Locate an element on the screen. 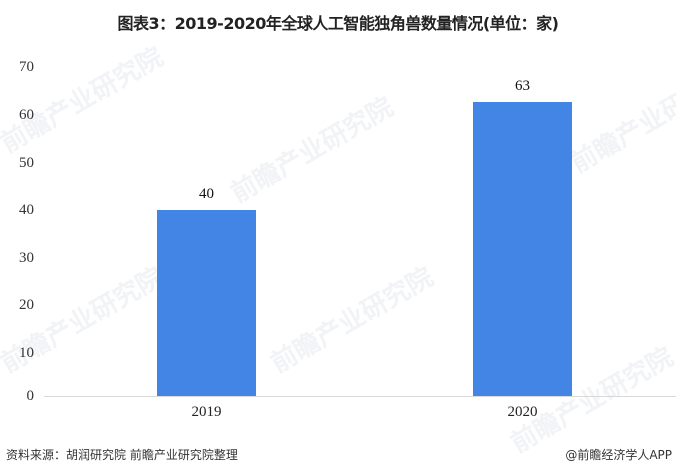 The image size is (676, 476). y-tick: 30 is located at coordinates (26, 258).